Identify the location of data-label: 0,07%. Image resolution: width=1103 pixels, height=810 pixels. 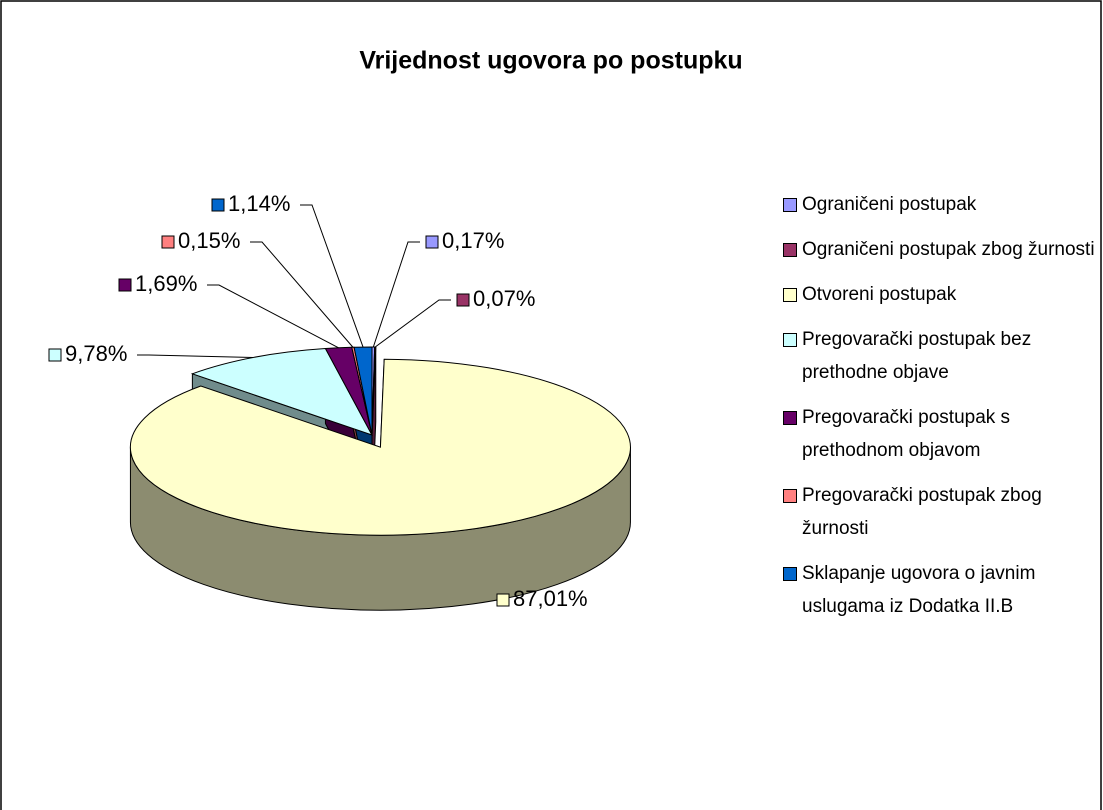
(504, 298).